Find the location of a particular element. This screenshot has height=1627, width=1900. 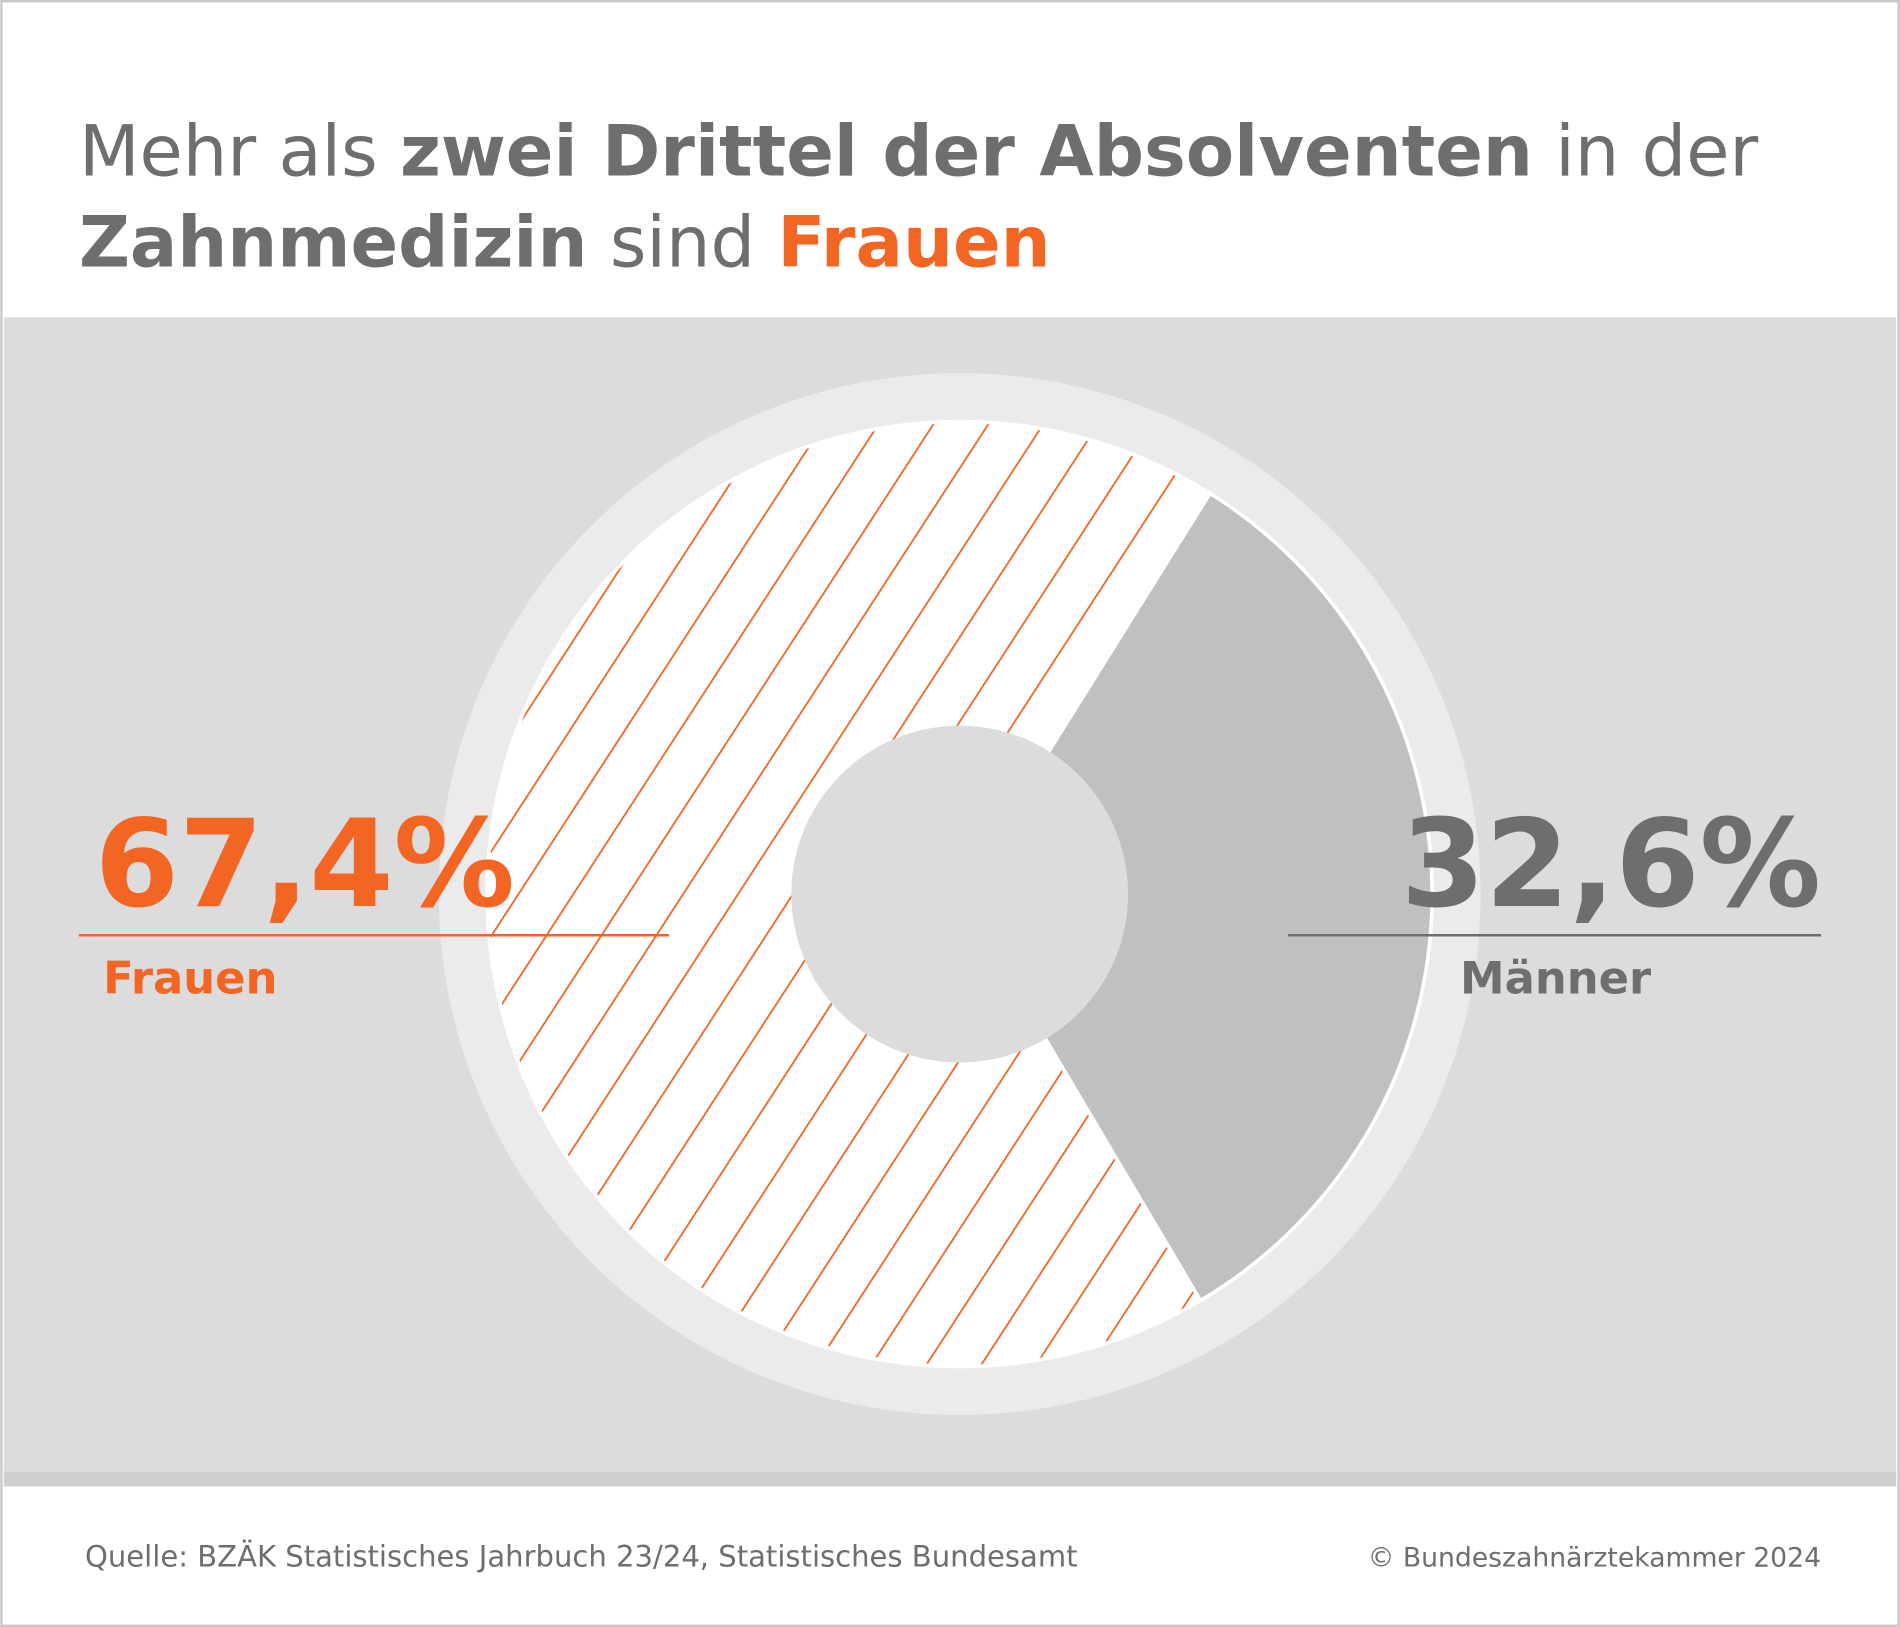

title-part: in der is located at coordinates (1646, 152).